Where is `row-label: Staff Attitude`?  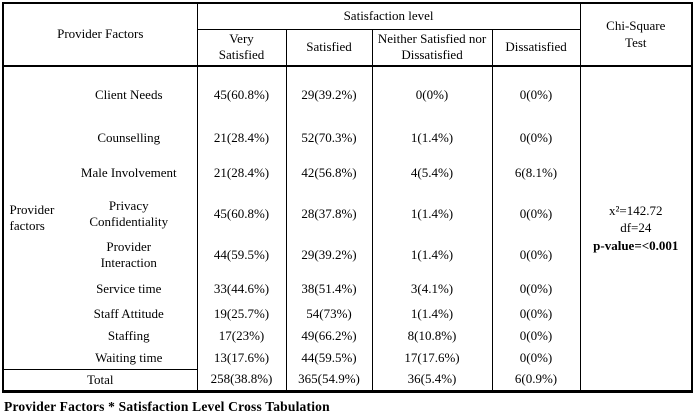
row-label: Staff Attitude is located at coordinates (129, 313).